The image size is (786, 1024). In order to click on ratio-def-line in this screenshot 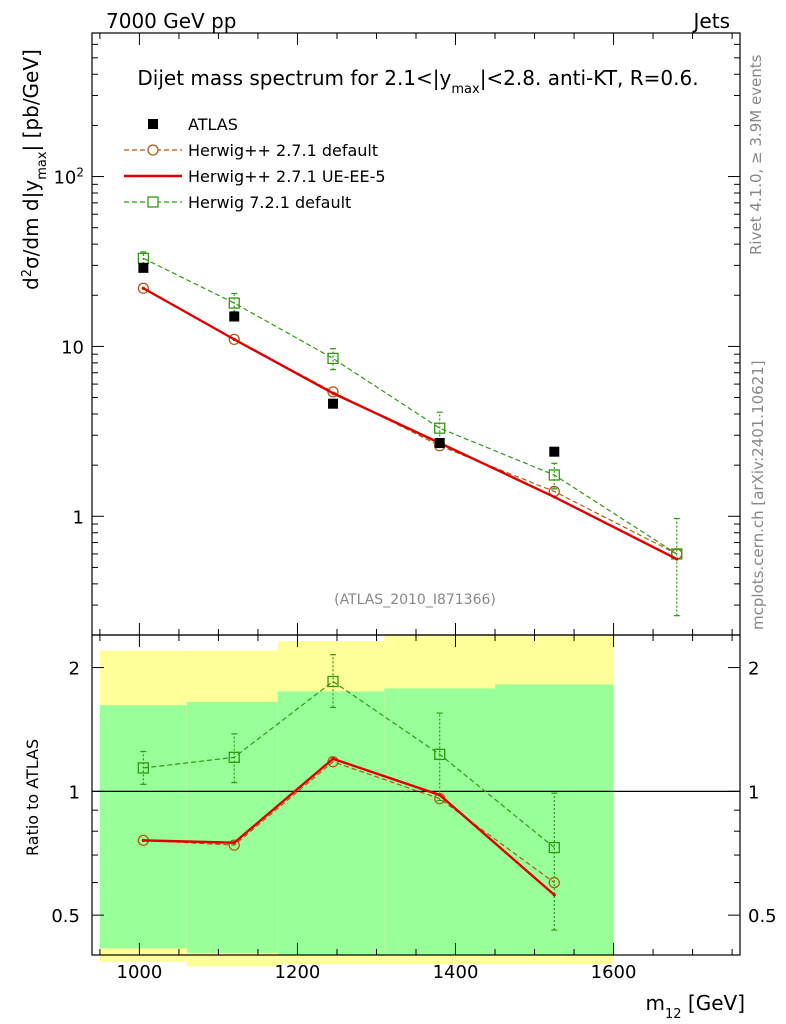, I will do `click(349, 822)`.